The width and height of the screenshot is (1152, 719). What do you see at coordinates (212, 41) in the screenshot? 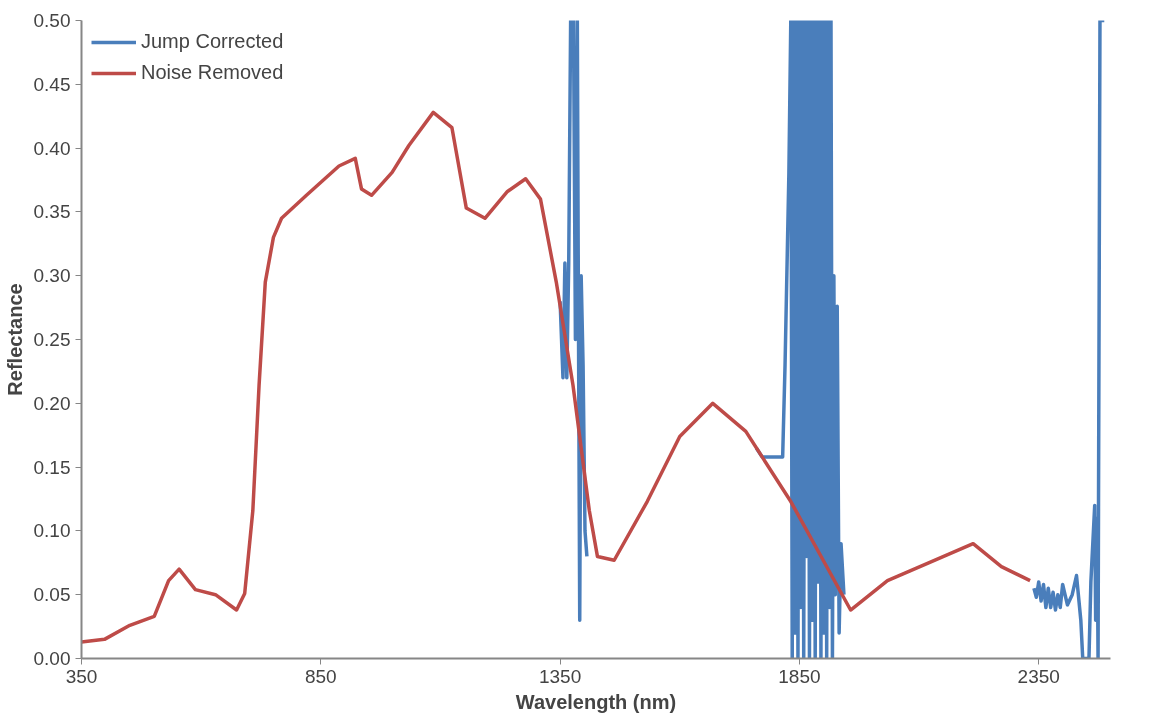
I see `legend-label: Jump Corrected` at bounding box center [212, 41].